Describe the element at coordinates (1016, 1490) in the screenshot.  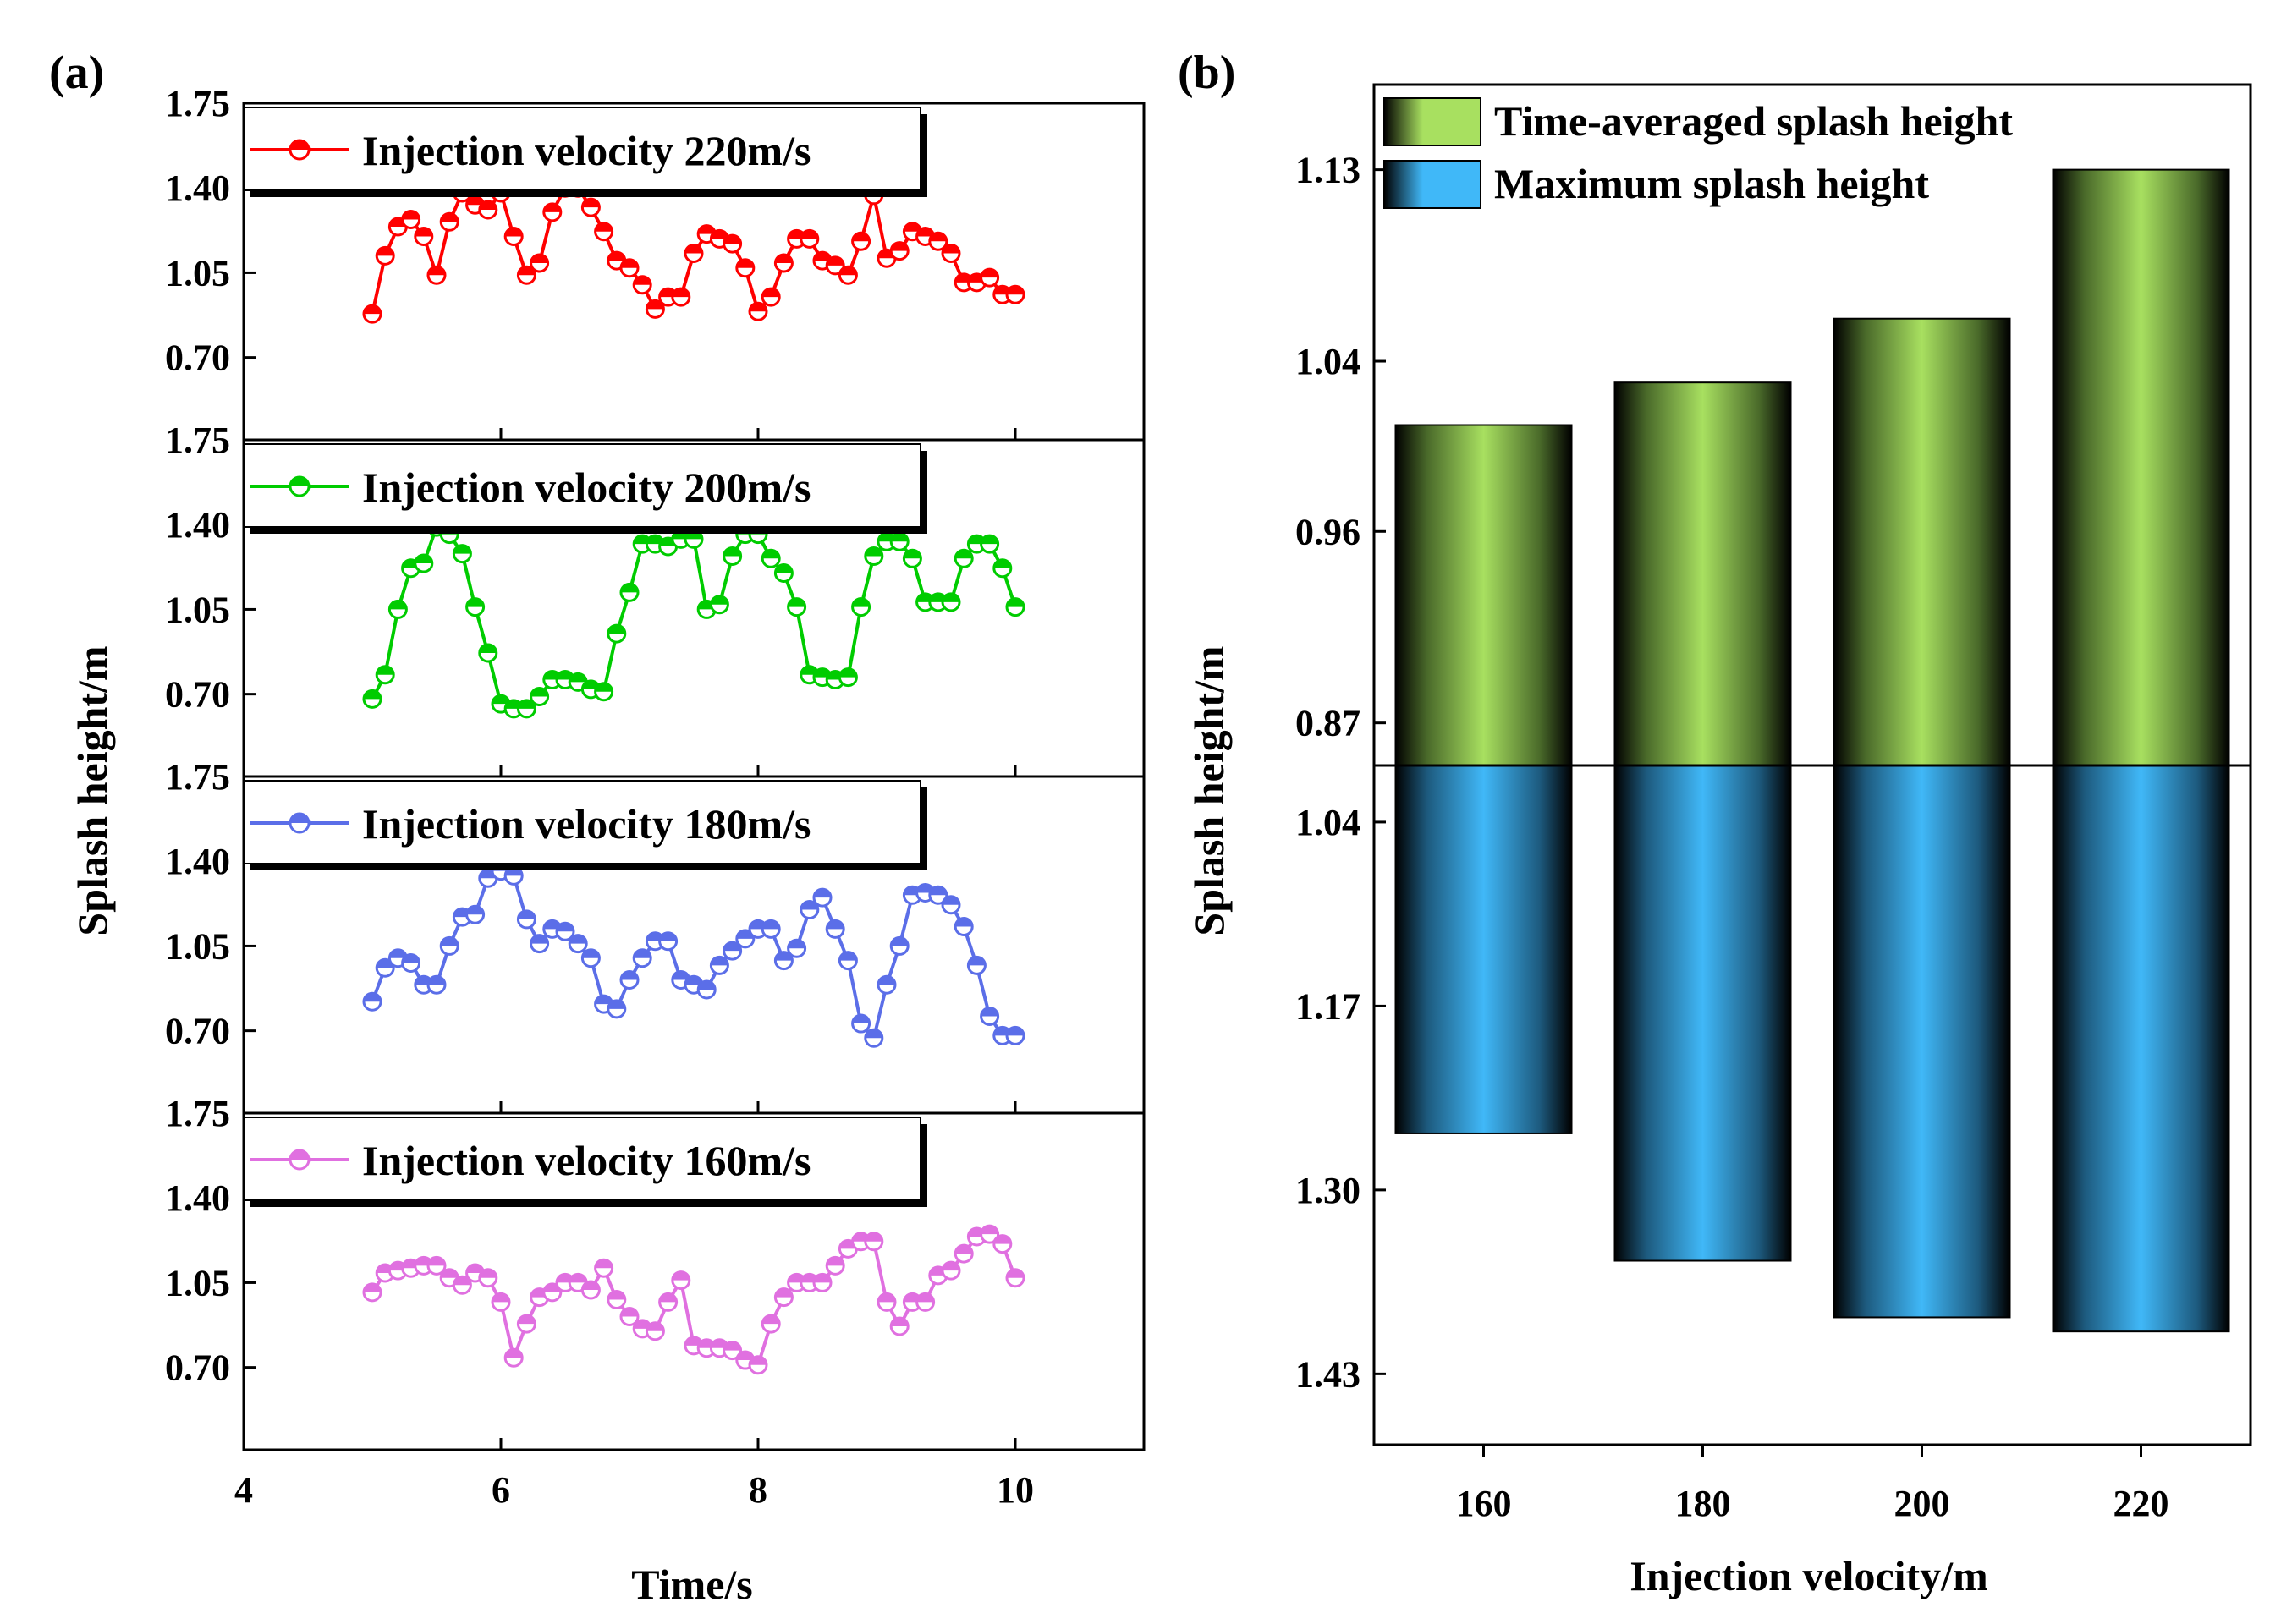
I see `x-tick-label: 10` at that location.